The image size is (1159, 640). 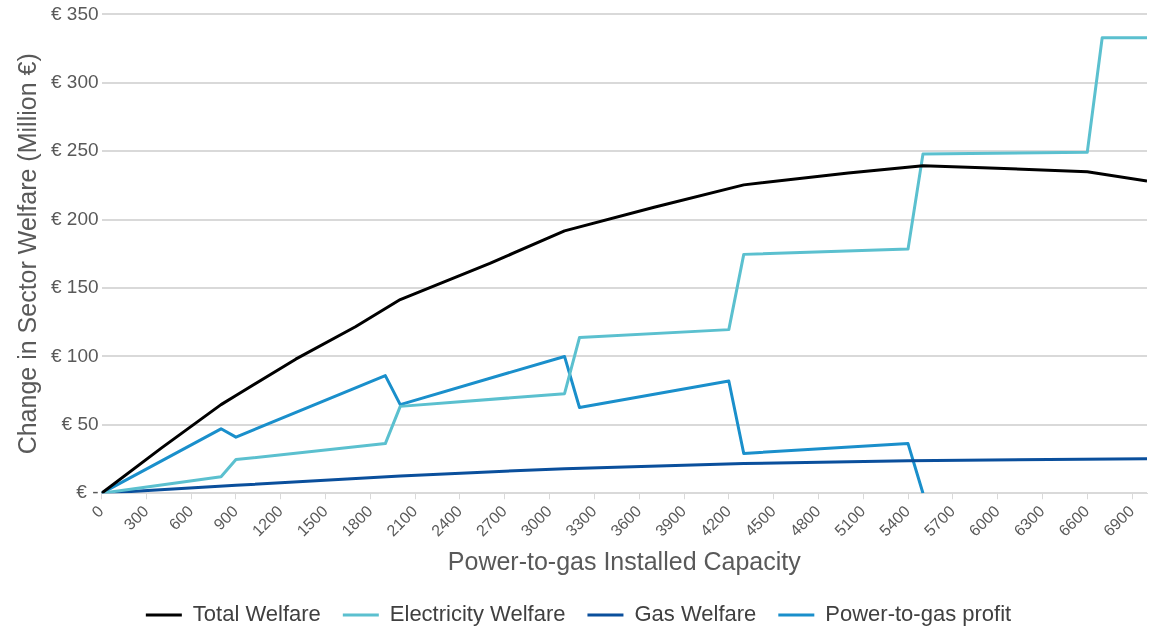 What do you see at coordinates (918, 614) in the screenshot?
I see `legend-label: Power-to-gas profit` at bounding box center [918, 614].